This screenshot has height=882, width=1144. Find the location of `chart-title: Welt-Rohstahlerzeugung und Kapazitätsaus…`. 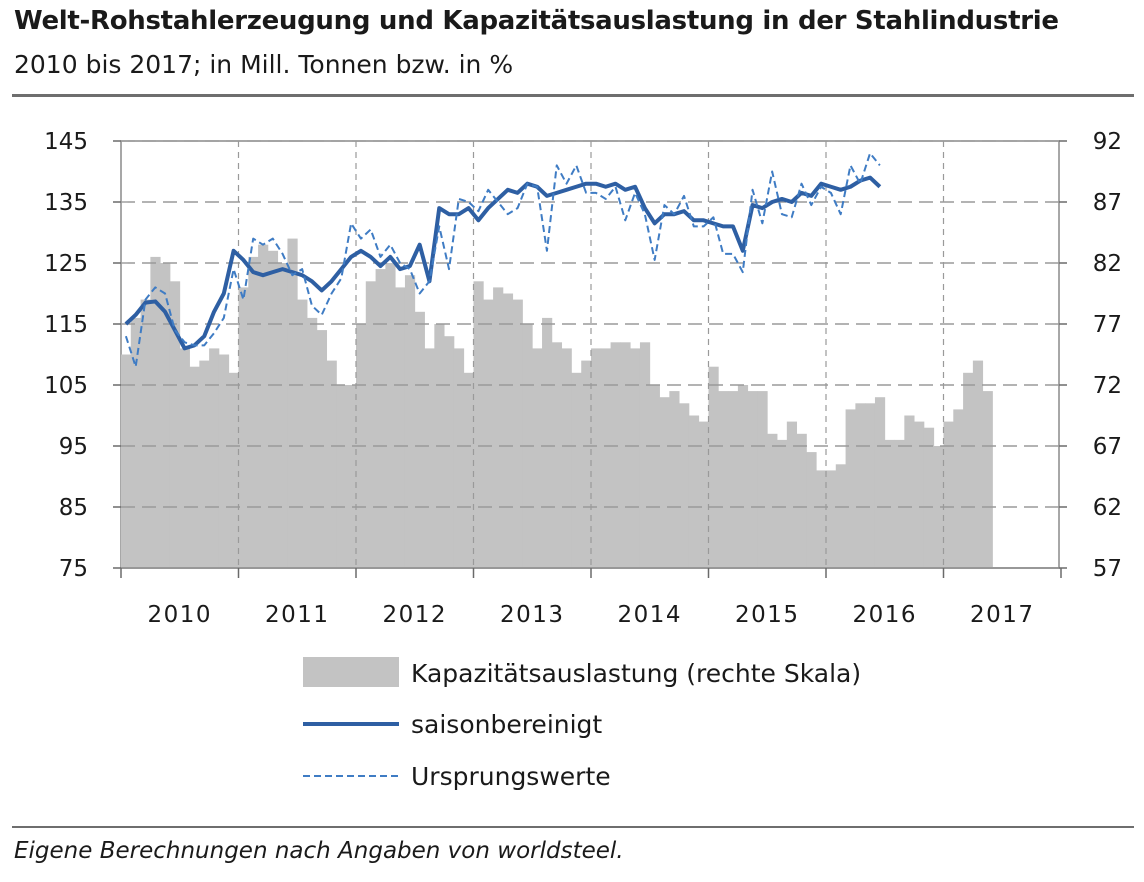

chart-title: Welt-Rohstahlerzeugung und Kapazitätsaus… is located at coordinates (536, 21).